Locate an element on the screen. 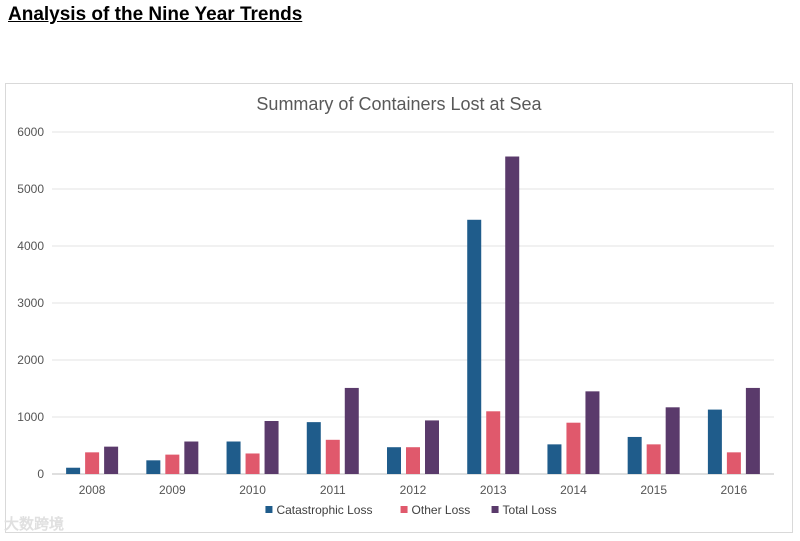 The width and height of the screenshot is (800, 541). bar-total-loss-2008 is located at coordinates (111, 460).